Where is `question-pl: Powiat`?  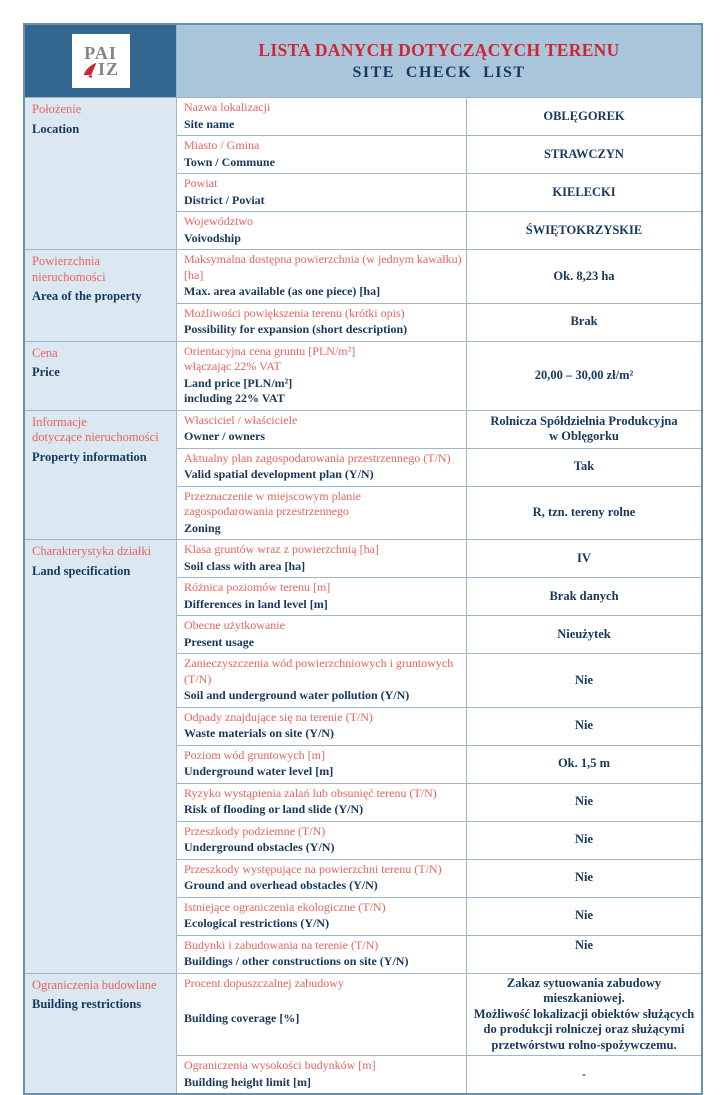
question-pl: Powiat is located at coordinates (201, 183).